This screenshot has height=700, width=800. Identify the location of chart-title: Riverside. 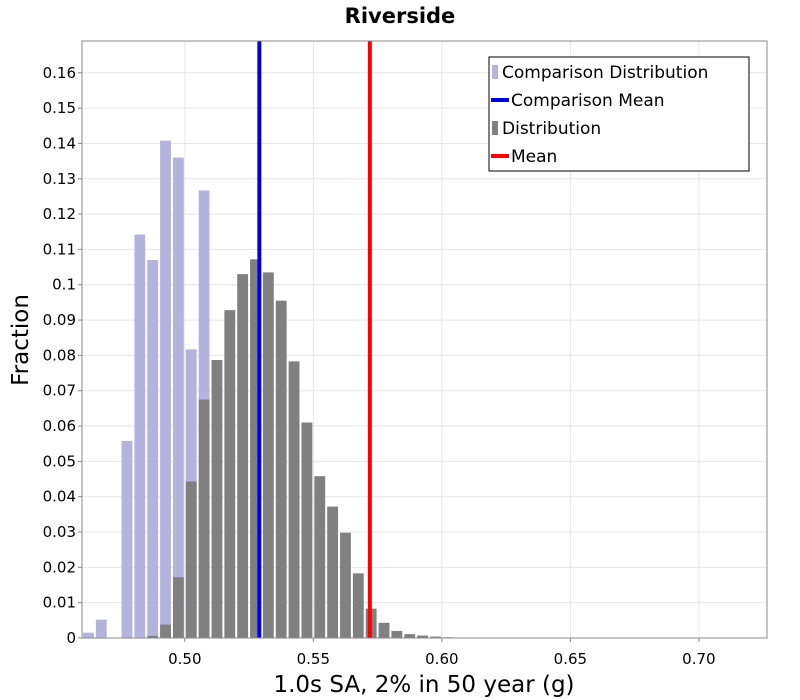
(400, 16).